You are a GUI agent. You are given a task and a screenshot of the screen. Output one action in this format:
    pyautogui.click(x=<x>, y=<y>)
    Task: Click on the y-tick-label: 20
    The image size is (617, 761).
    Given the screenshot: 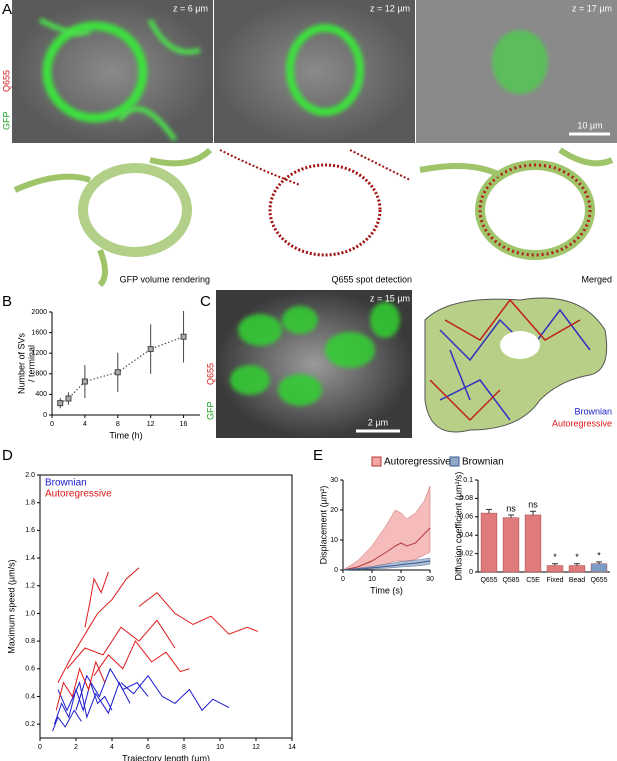 What is the action you would take?
    pyautogui.click(x=334, y=510)
    